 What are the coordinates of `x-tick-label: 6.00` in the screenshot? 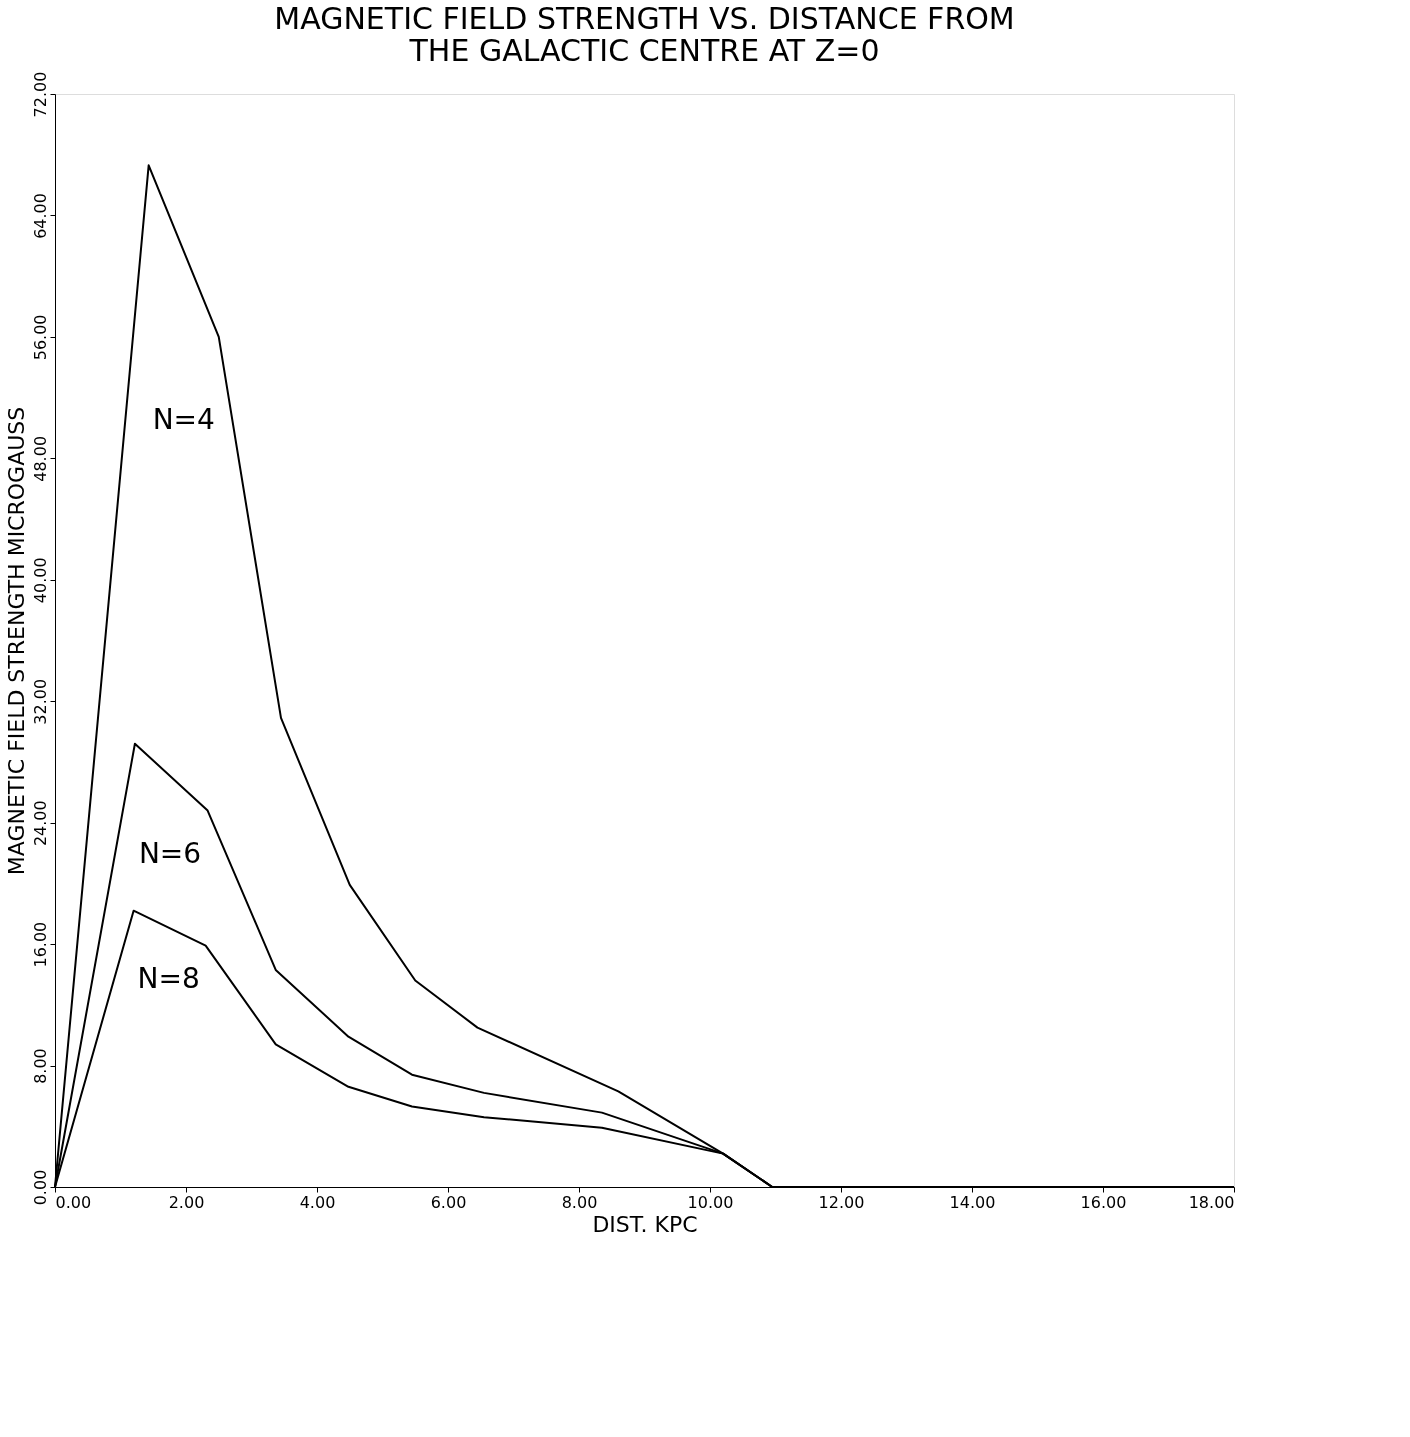 It's located at (448, 1202).